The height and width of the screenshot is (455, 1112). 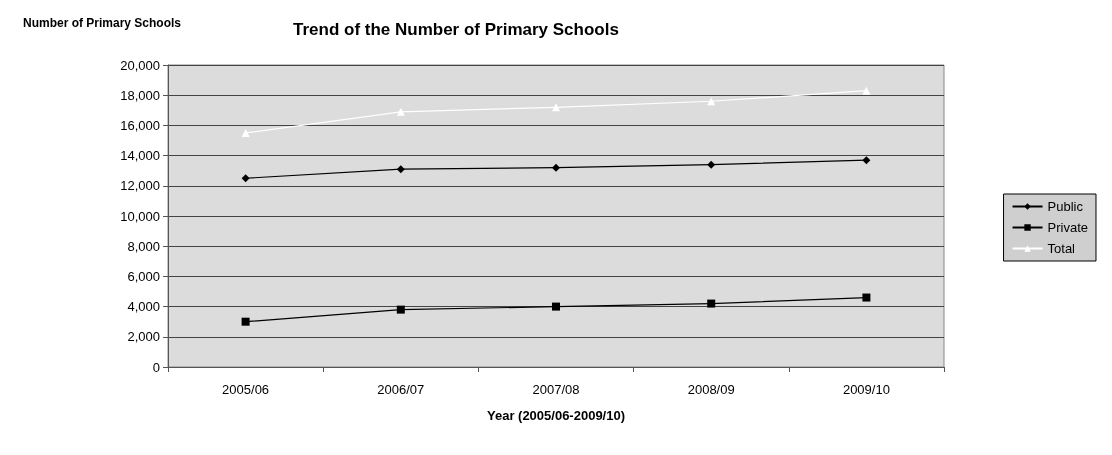 I want to click on x-axis-title: Year (2005/06-2009/10), so click(x=556, y=415).